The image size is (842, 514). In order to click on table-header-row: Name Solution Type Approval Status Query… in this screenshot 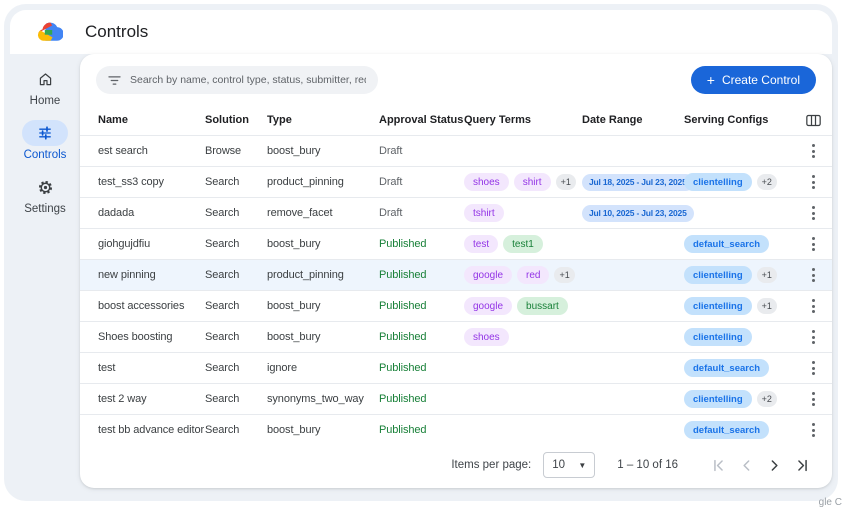, I will do `click(456, 120)`.